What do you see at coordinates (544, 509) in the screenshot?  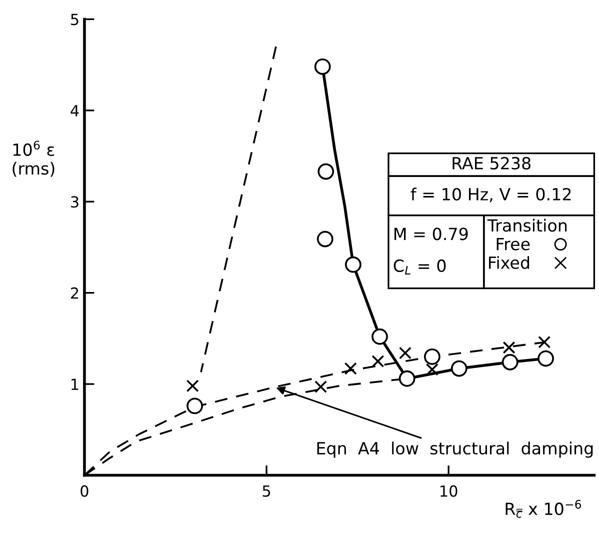 I see `x-axis-title: R$_{c̿}$ x 10$^{−6}$` at bounding box center [544, 509].